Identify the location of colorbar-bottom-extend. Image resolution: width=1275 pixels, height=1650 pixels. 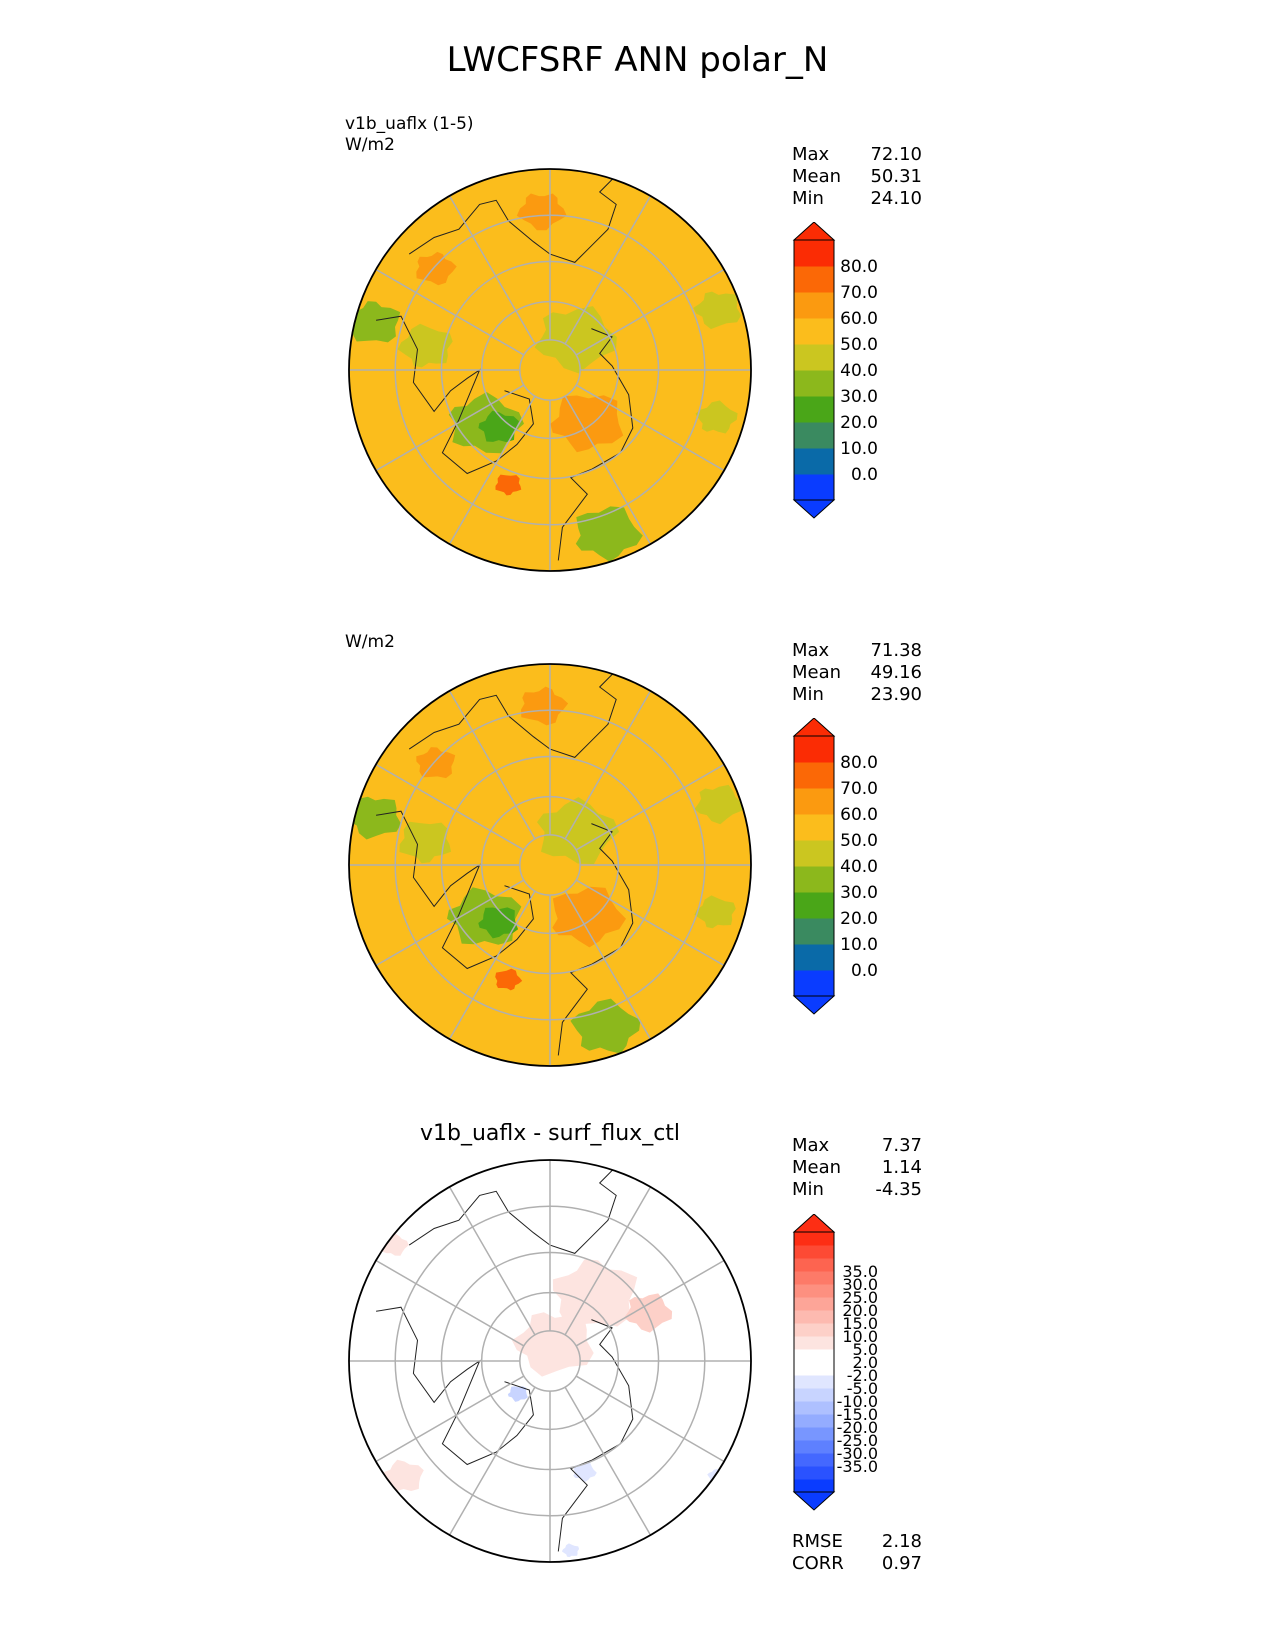
(814, 1005).